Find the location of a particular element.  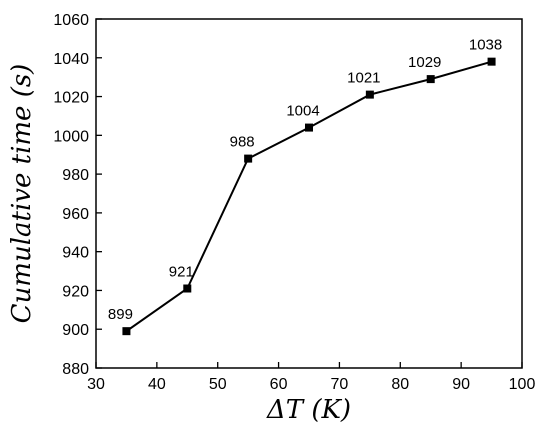

data-label: 921 is located at coordinates (181, 272).